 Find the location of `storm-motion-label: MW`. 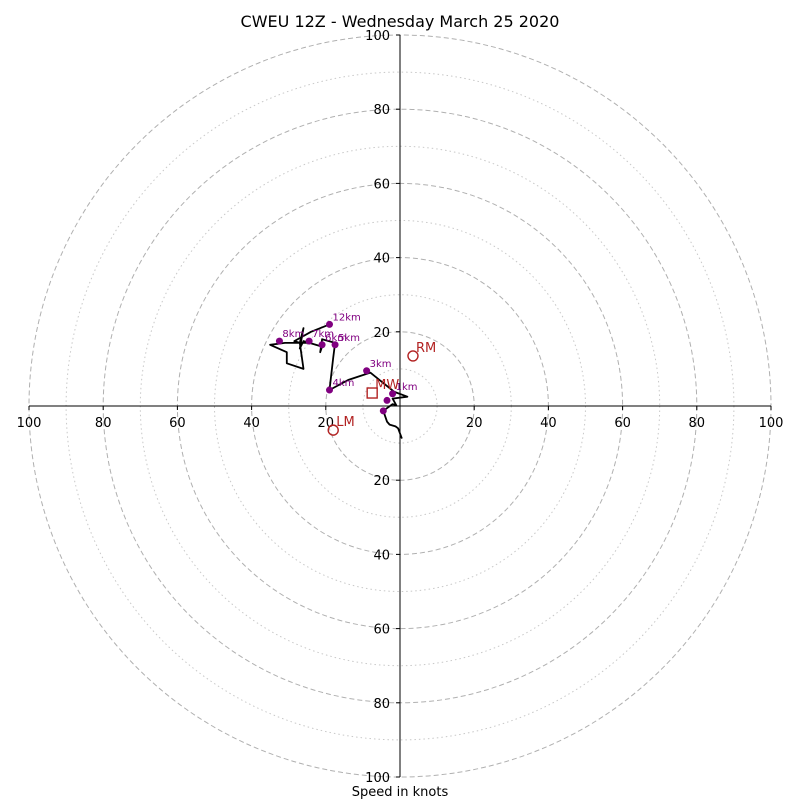

storm-motion-label: MW is located at coordinates (387, 385).